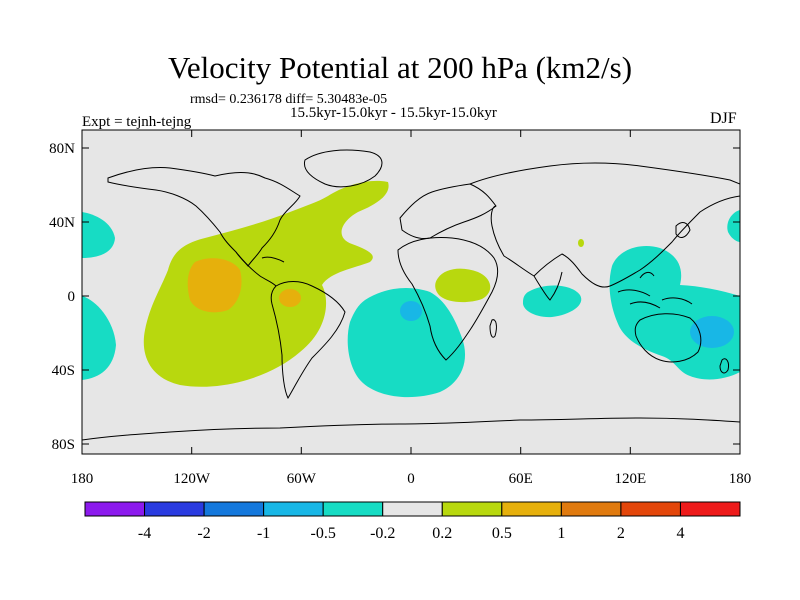 This screenshot has width=800, height=600. I want to click on colorbar-label: -1, so click(263, 533).